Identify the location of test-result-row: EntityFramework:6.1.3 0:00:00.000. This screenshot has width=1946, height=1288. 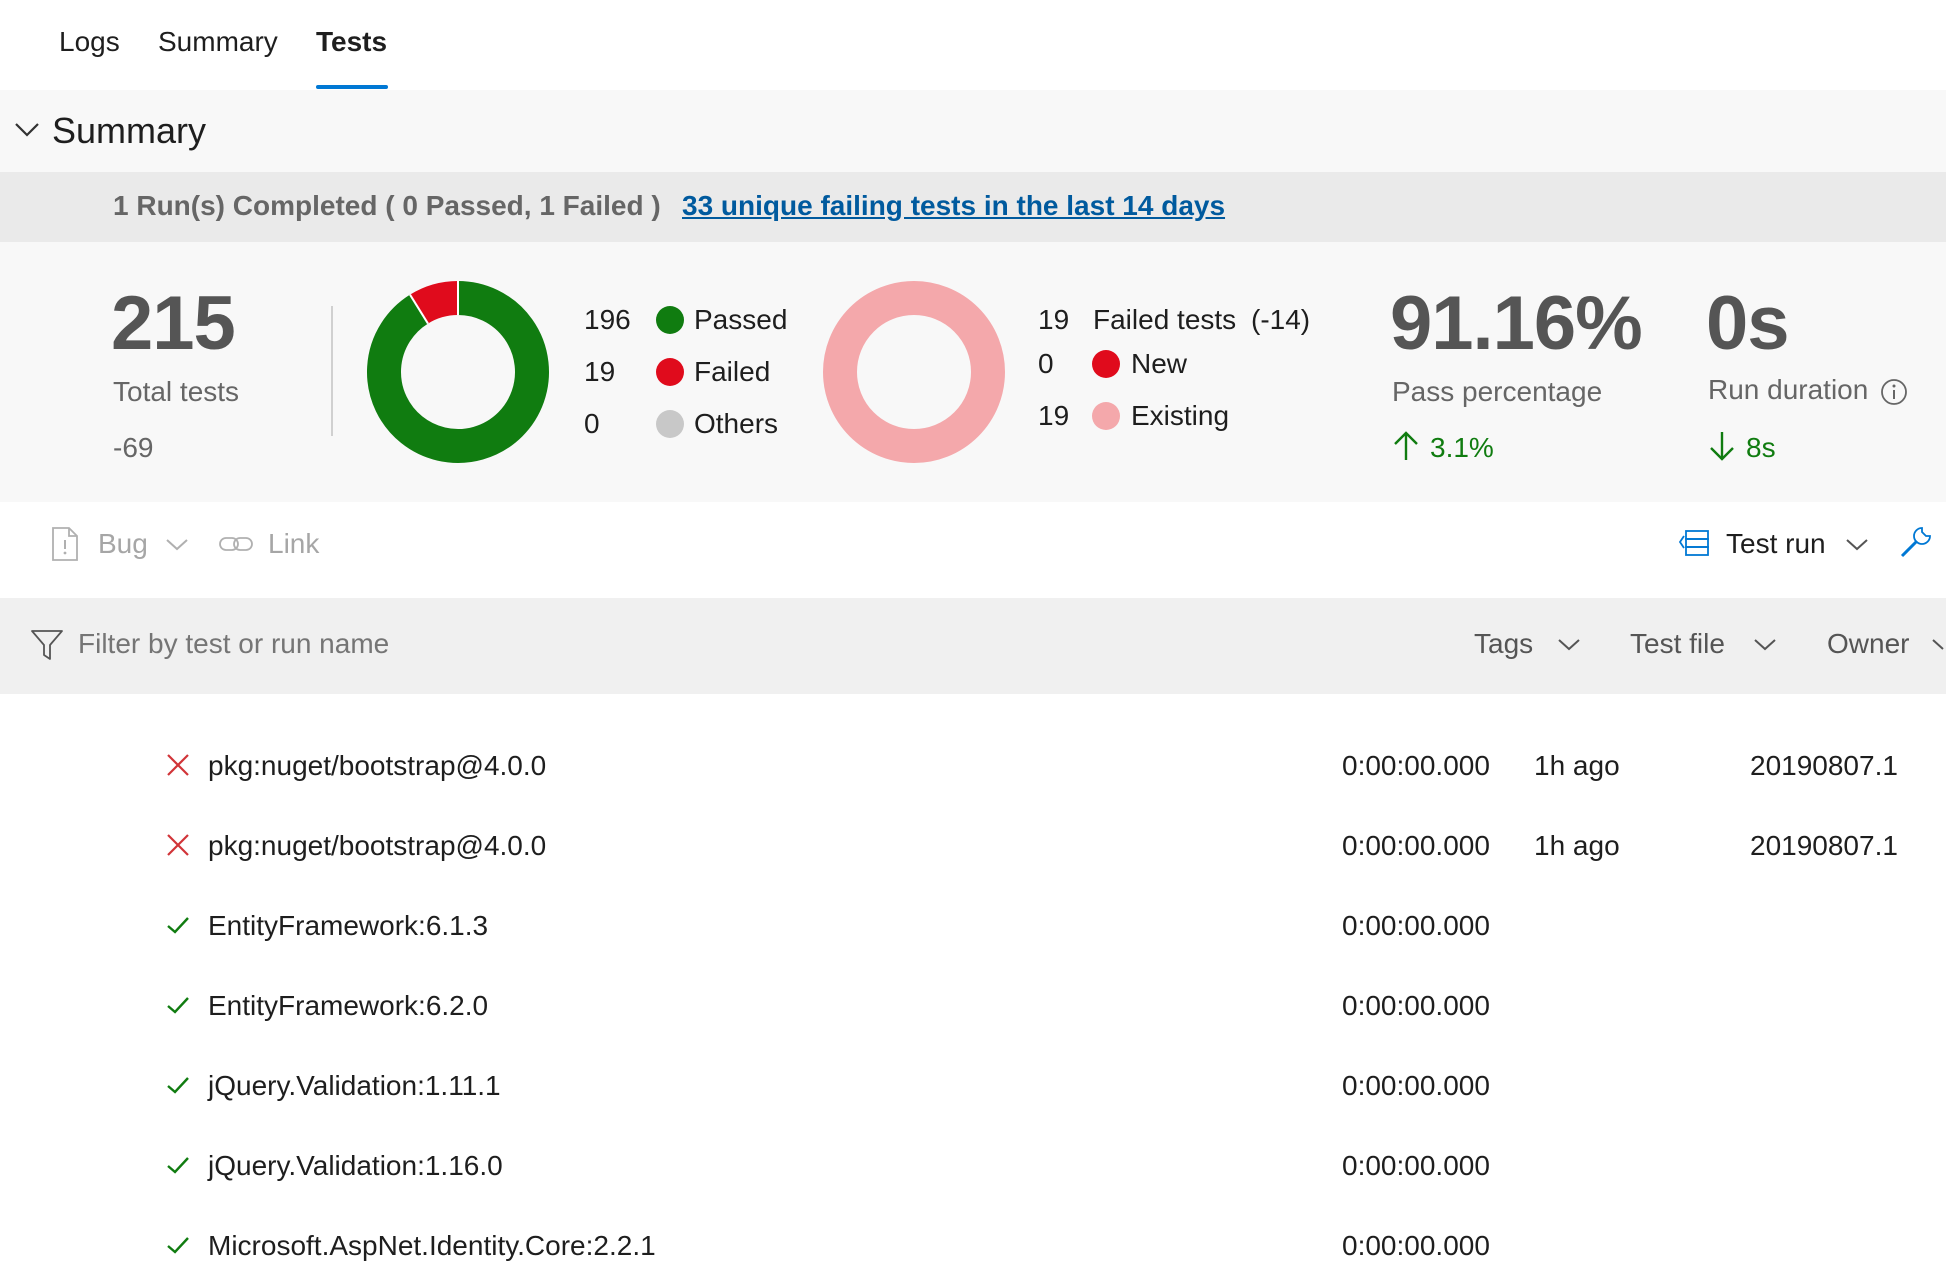
(973, 928).